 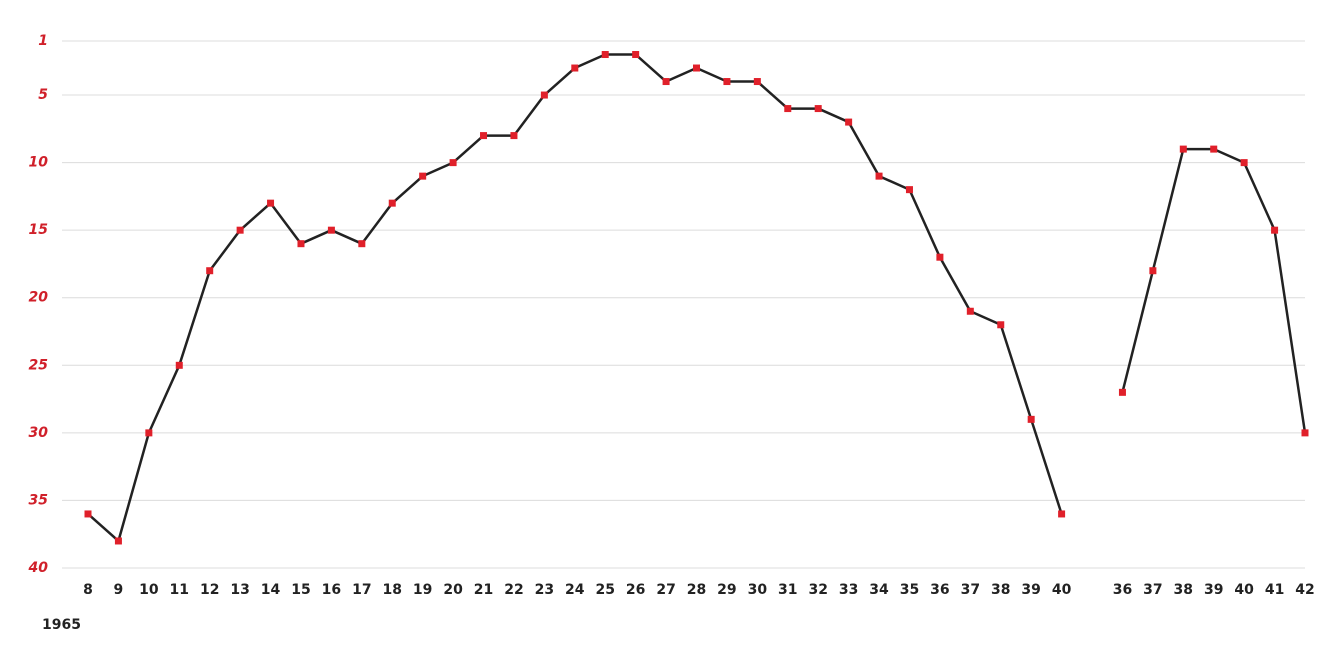 I want to click on x-tick-label: 28, so click(x=696, y=590).